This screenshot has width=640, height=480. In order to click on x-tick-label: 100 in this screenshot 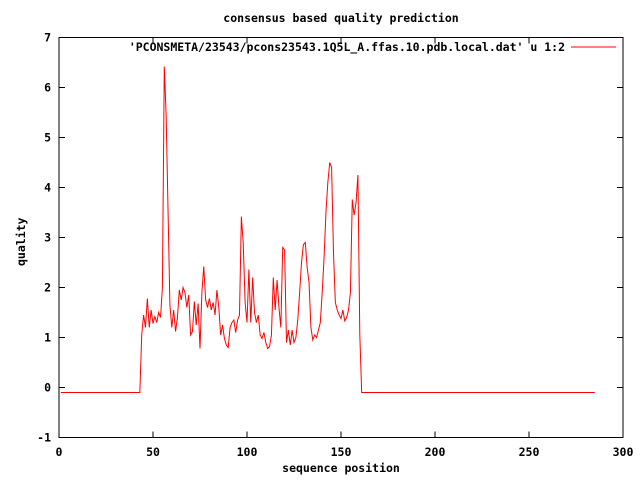, I will do `click(247, 452)`.